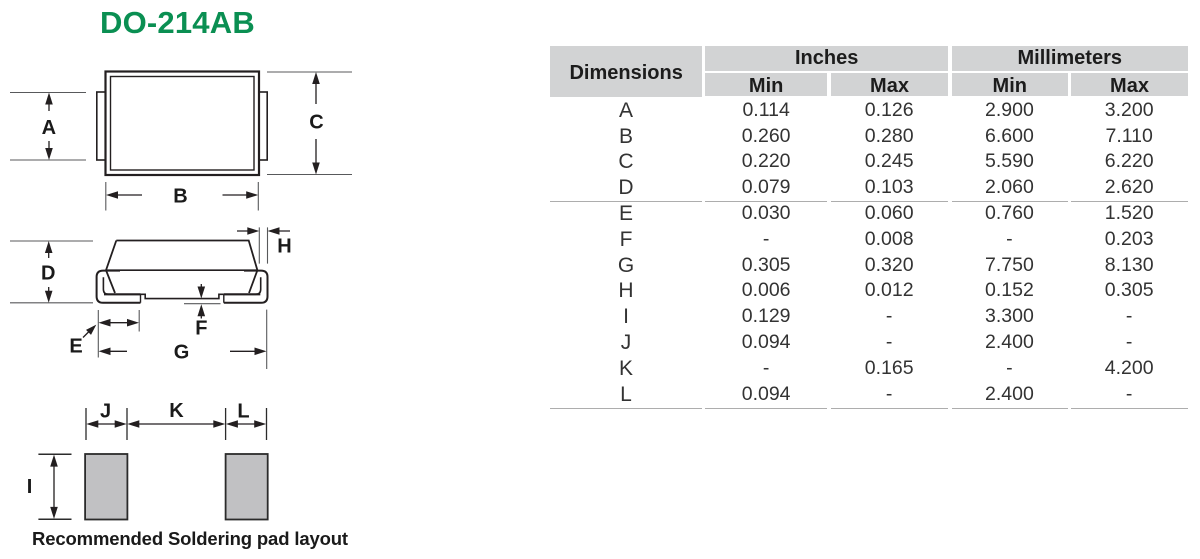 Image resolution: width=1200 pixels, height=559 pixels. I want to click on svg-text: A, so click(49, 128).